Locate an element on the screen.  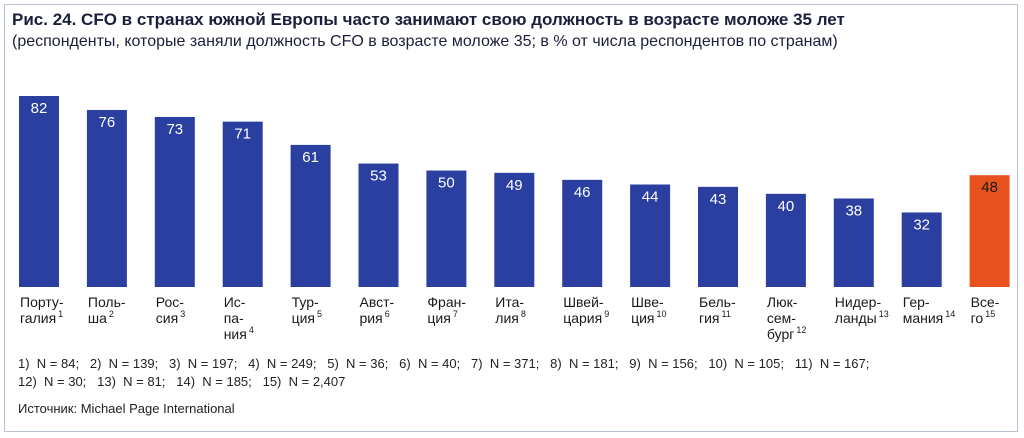
category-label: па- is located at coordinates (234, 318).